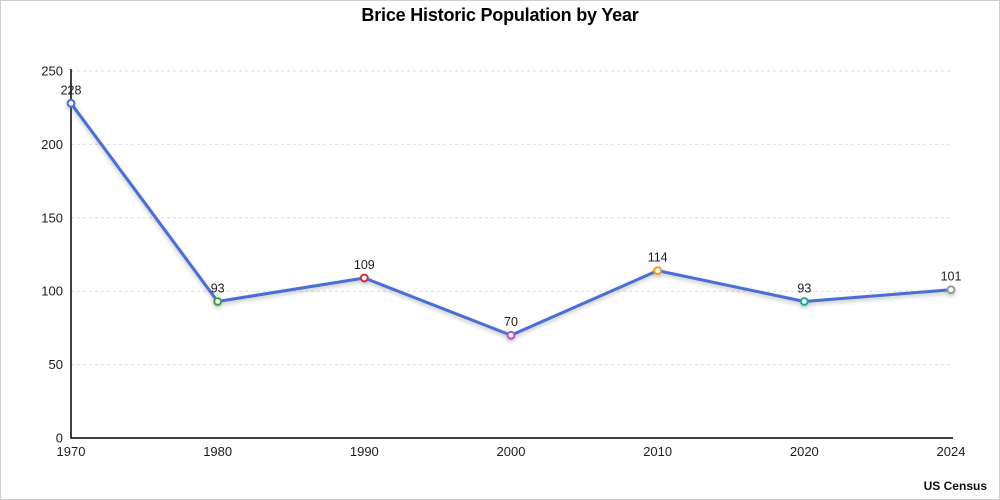 The height and width of the screenshot is (500, 1000). What do you see at coordinates (71, 90) in the screenshot?
I see `data-point-label: 228` at bounding box center [71, 90].